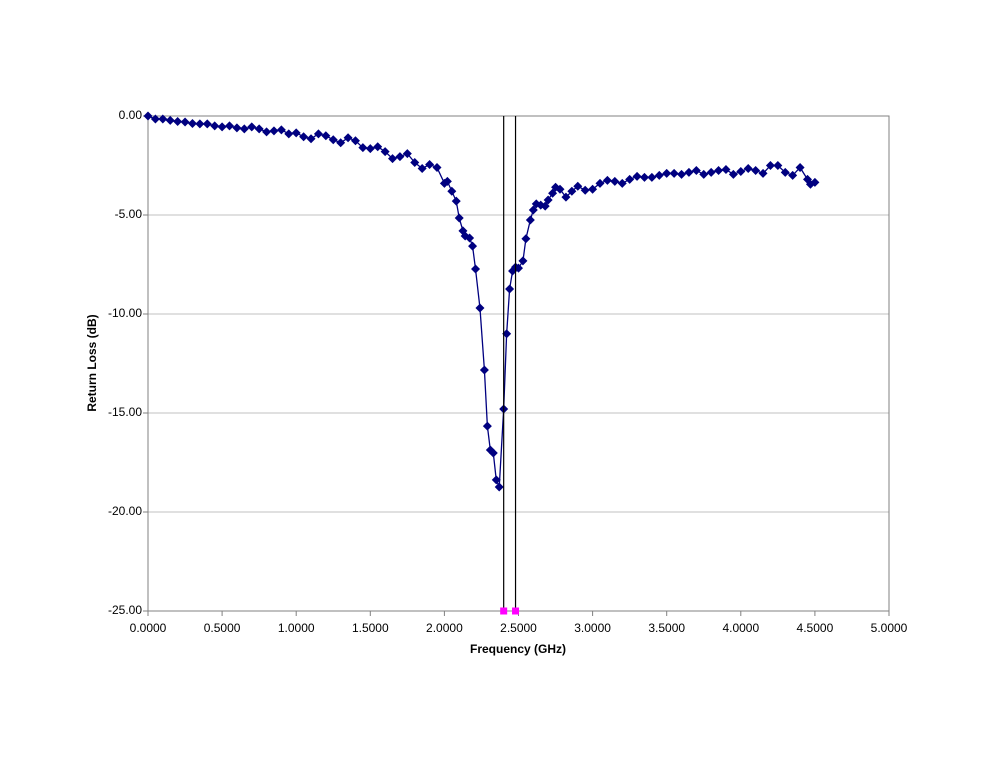  Describe the element at coordinates (222, 628) in the screenshot. I see `x-tick-label: 0.5000` at that location.